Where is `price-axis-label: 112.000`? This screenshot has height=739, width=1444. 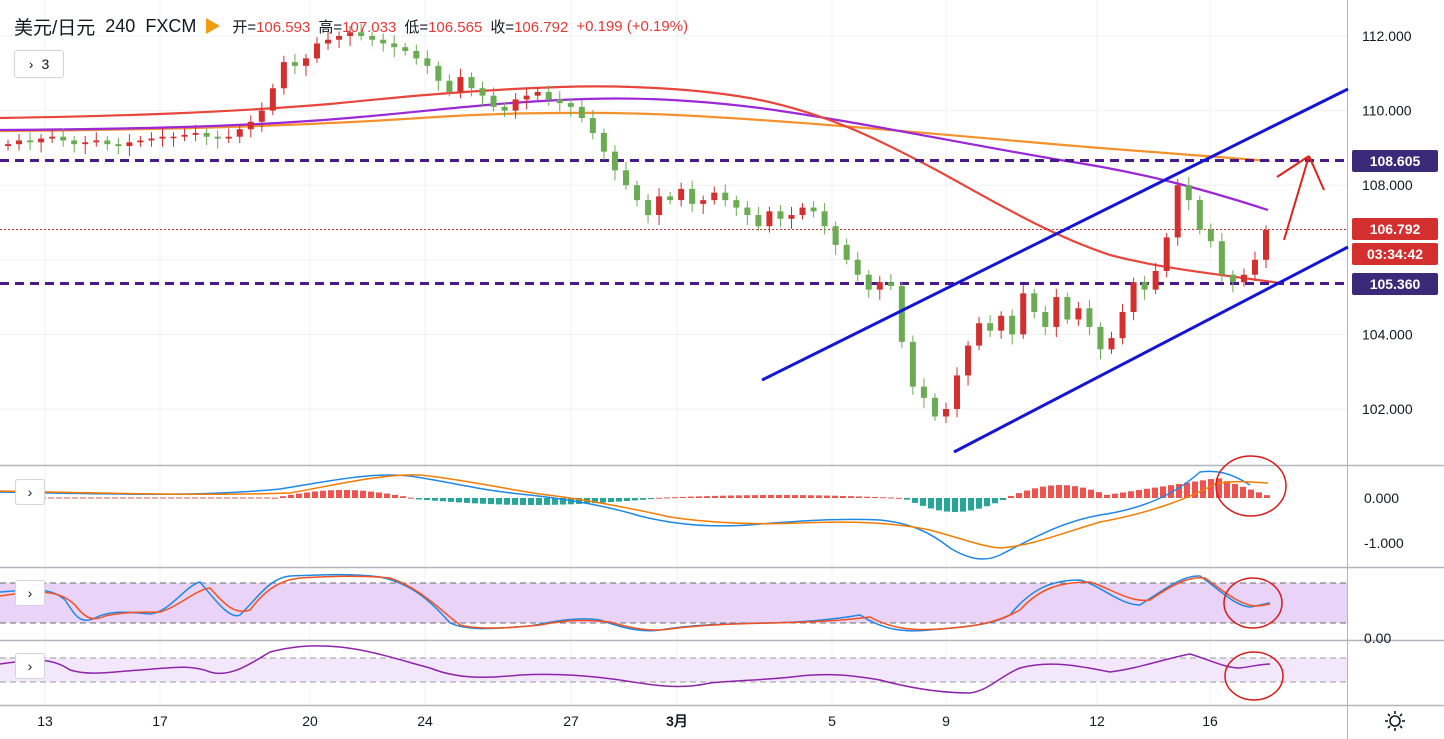
price-axis-label: 112.000 is located at coordinates (1387, 36).